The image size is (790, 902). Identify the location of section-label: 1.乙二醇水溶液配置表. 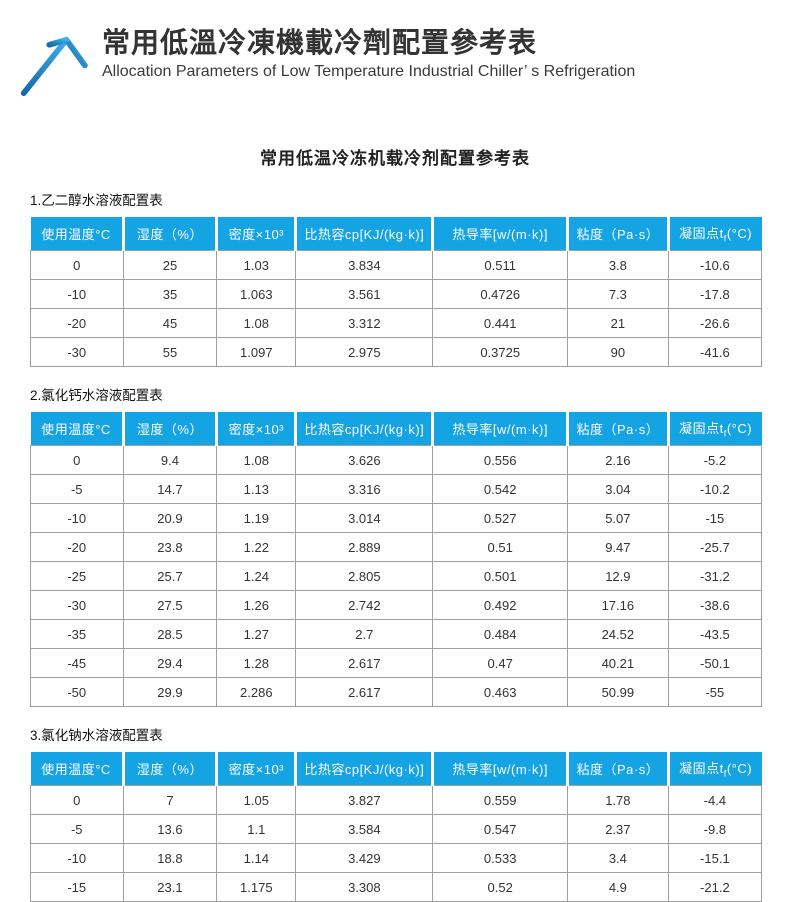
(96, 200).